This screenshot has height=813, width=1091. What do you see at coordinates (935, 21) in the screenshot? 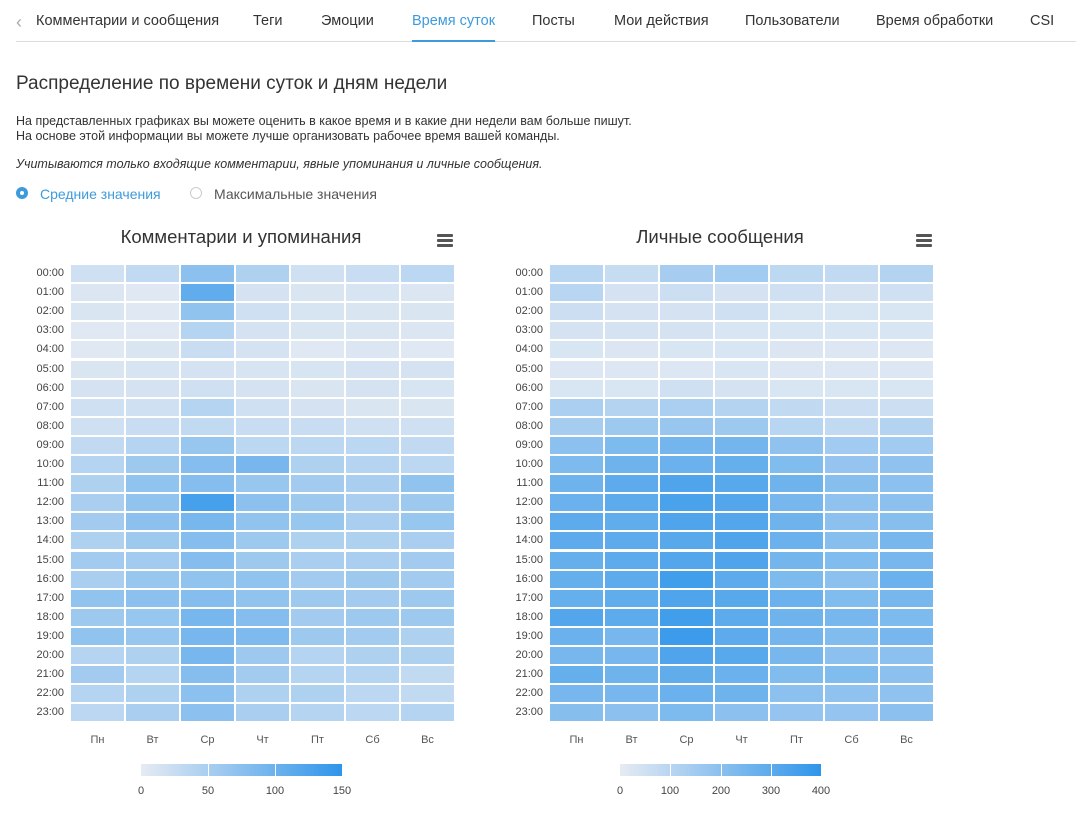
I see `tab-7: Время обработки` at bounding box center [935, 21].